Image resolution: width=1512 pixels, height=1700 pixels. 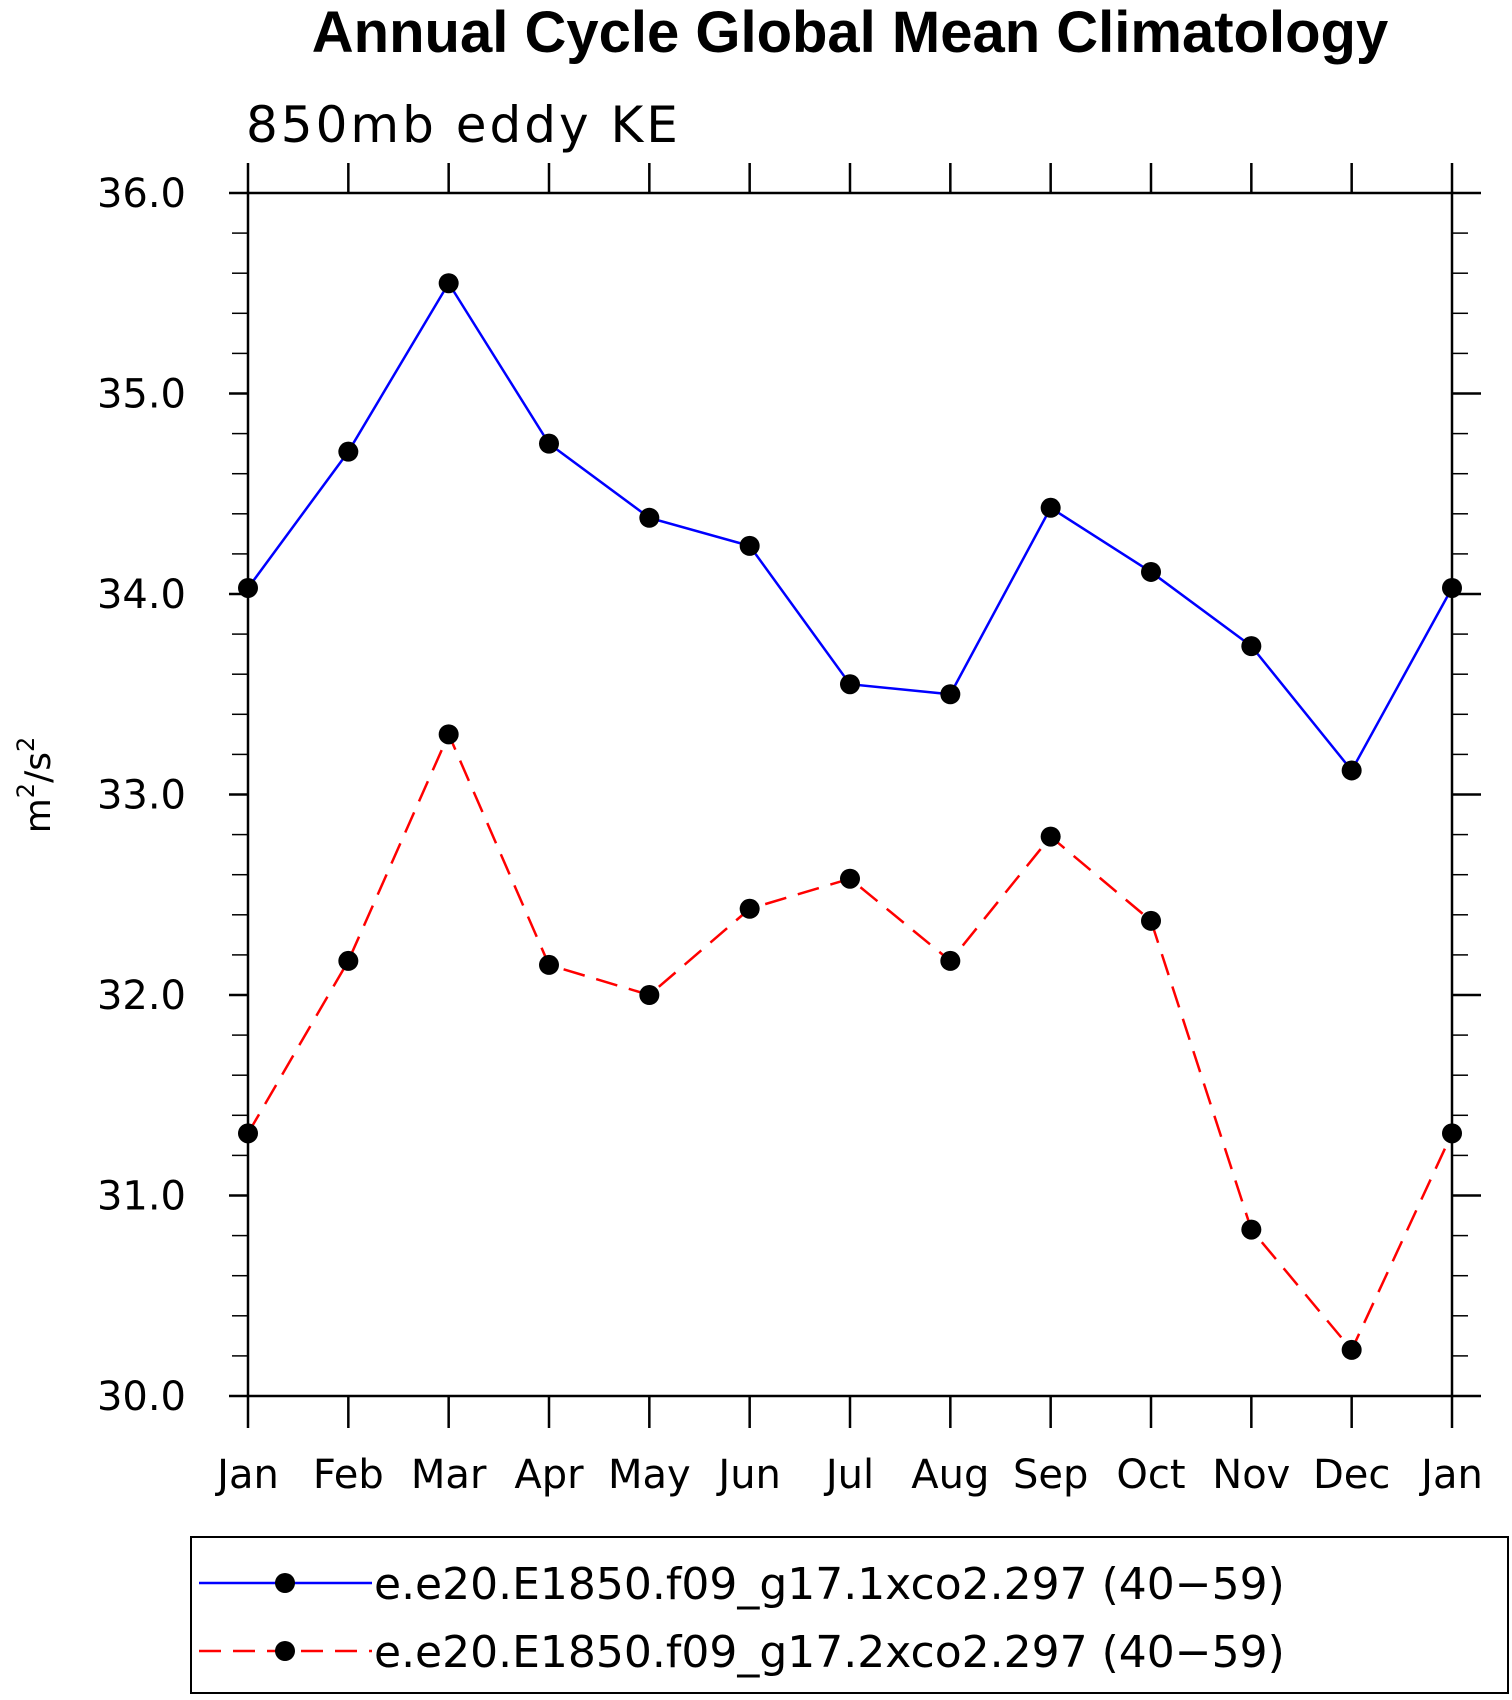 I want to click on x-tick-label: Jun, so click(x=748, y=1475).